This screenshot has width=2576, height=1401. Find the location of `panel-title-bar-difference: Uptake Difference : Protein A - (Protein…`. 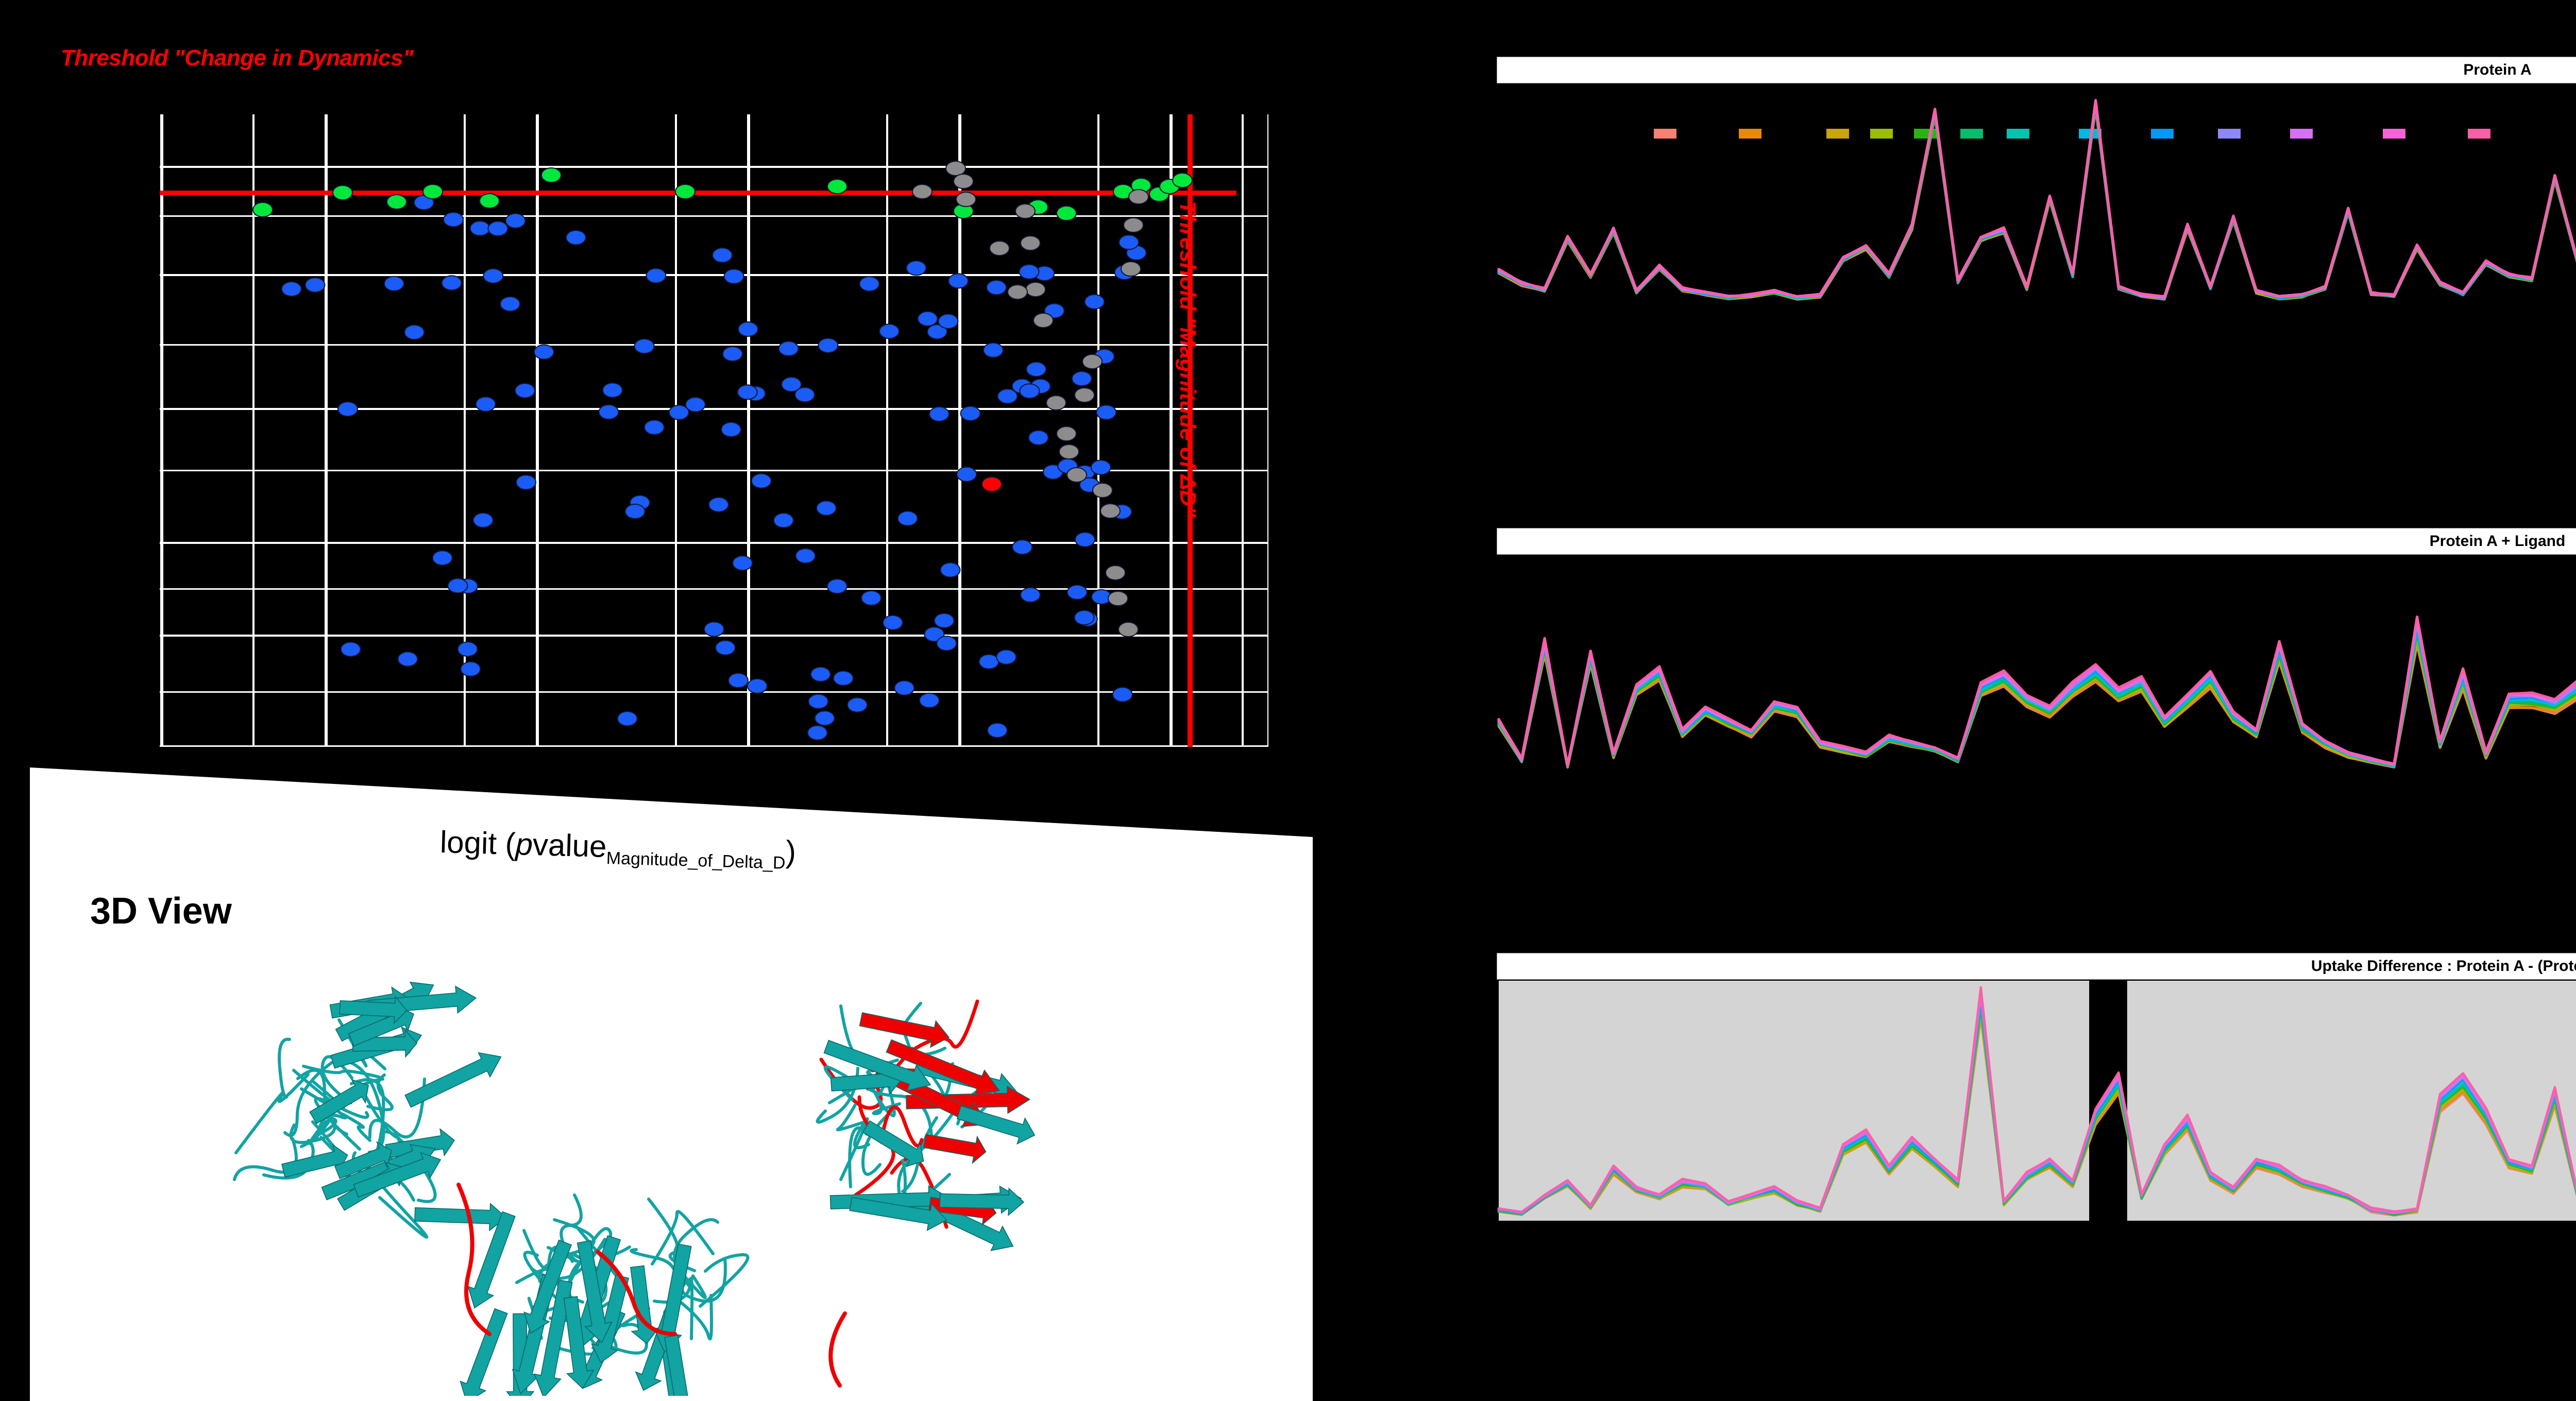

panel-title-bar-difference: Uptake Difference : Protein A - (Protein… is located at coordinates (2036, 966).